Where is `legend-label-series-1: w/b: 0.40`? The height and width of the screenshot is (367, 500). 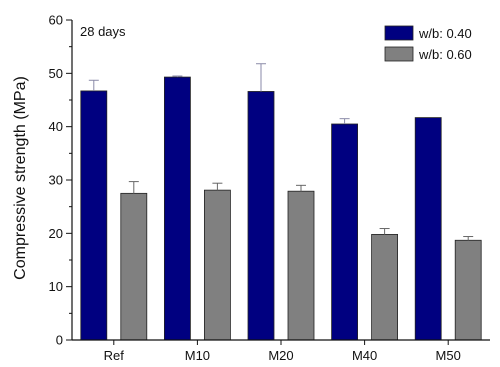
legend-label-series-1: w/b: 0.40 is located at coordinates (445, 33).